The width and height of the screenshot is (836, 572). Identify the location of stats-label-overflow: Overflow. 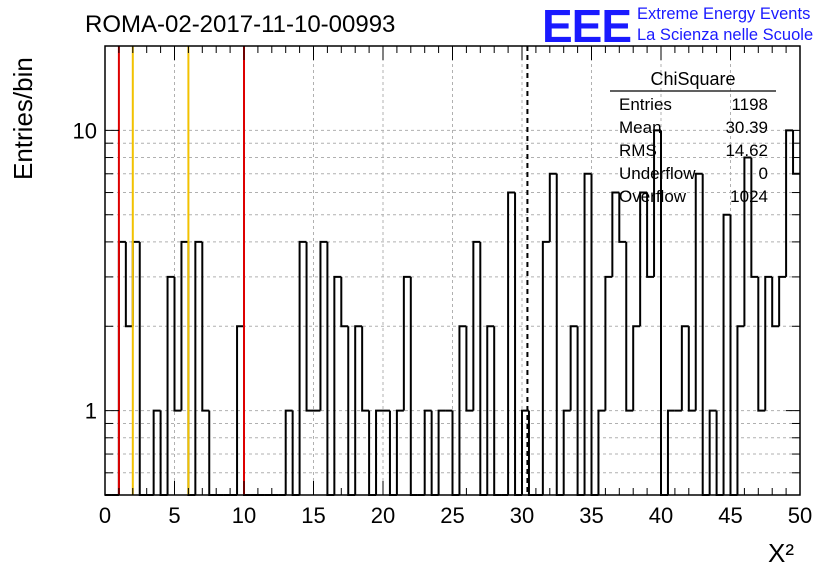
(653, 196).